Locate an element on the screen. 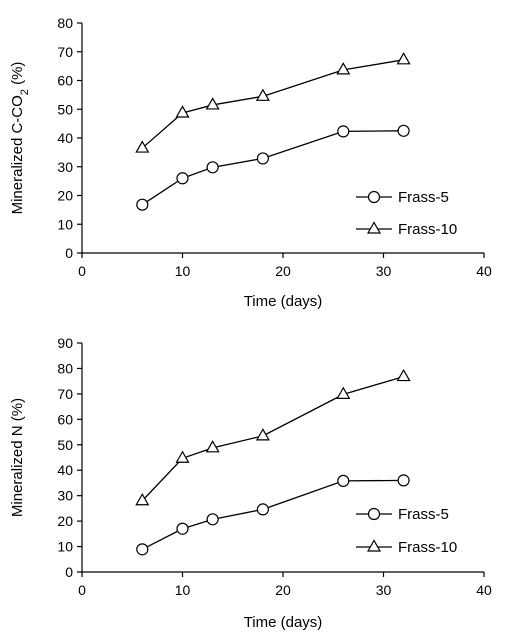  y-axis-label-main: Mineralized N (%) is located at coordinates (17, 457).